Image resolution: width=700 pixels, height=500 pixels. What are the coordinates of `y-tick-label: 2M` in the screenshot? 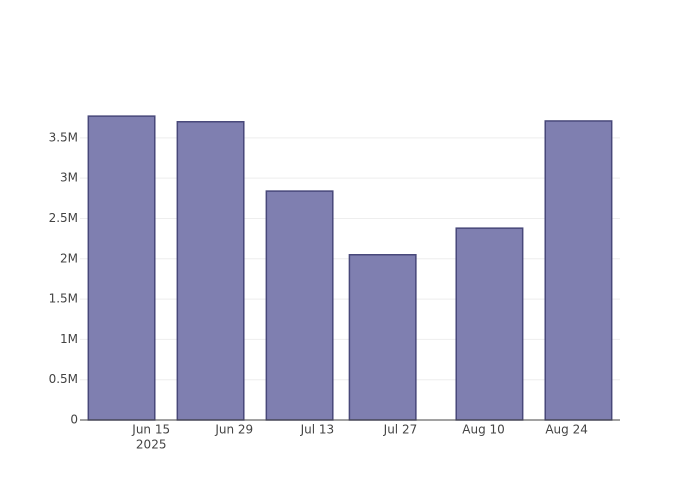 It's located at (69, 258).